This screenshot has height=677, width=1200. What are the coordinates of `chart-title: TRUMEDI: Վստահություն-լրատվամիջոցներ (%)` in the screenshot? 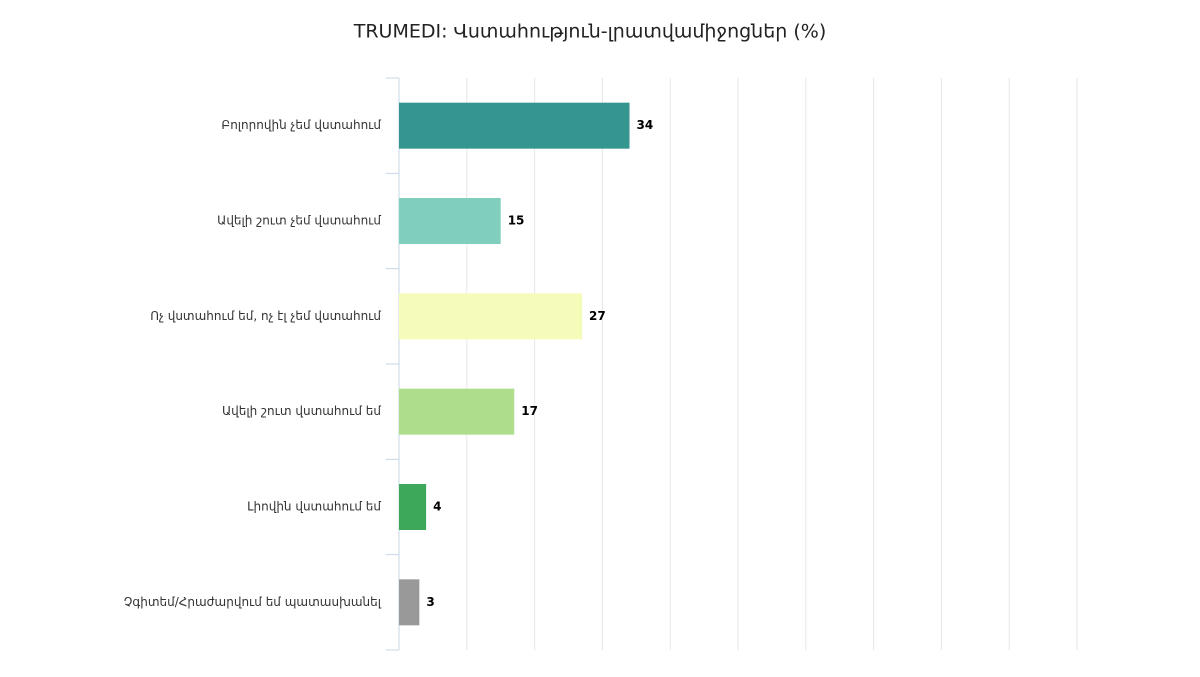 It's located at (589, 32).